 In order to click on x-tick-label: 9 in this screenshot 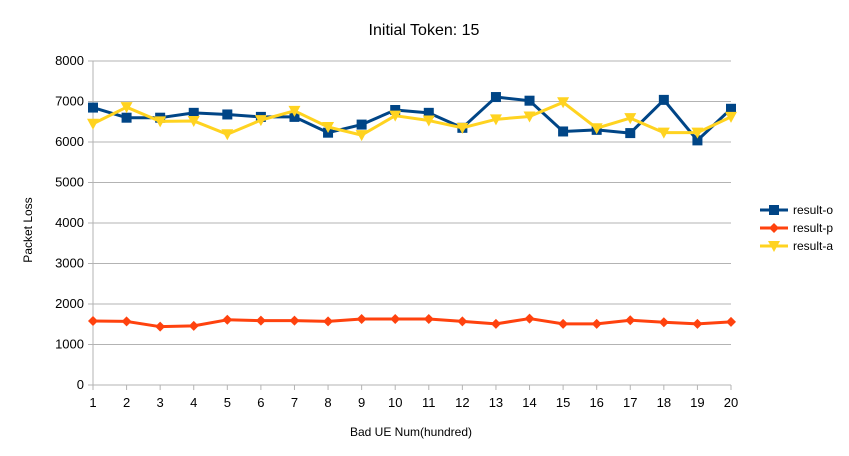, I will do `click(361, 402)`.